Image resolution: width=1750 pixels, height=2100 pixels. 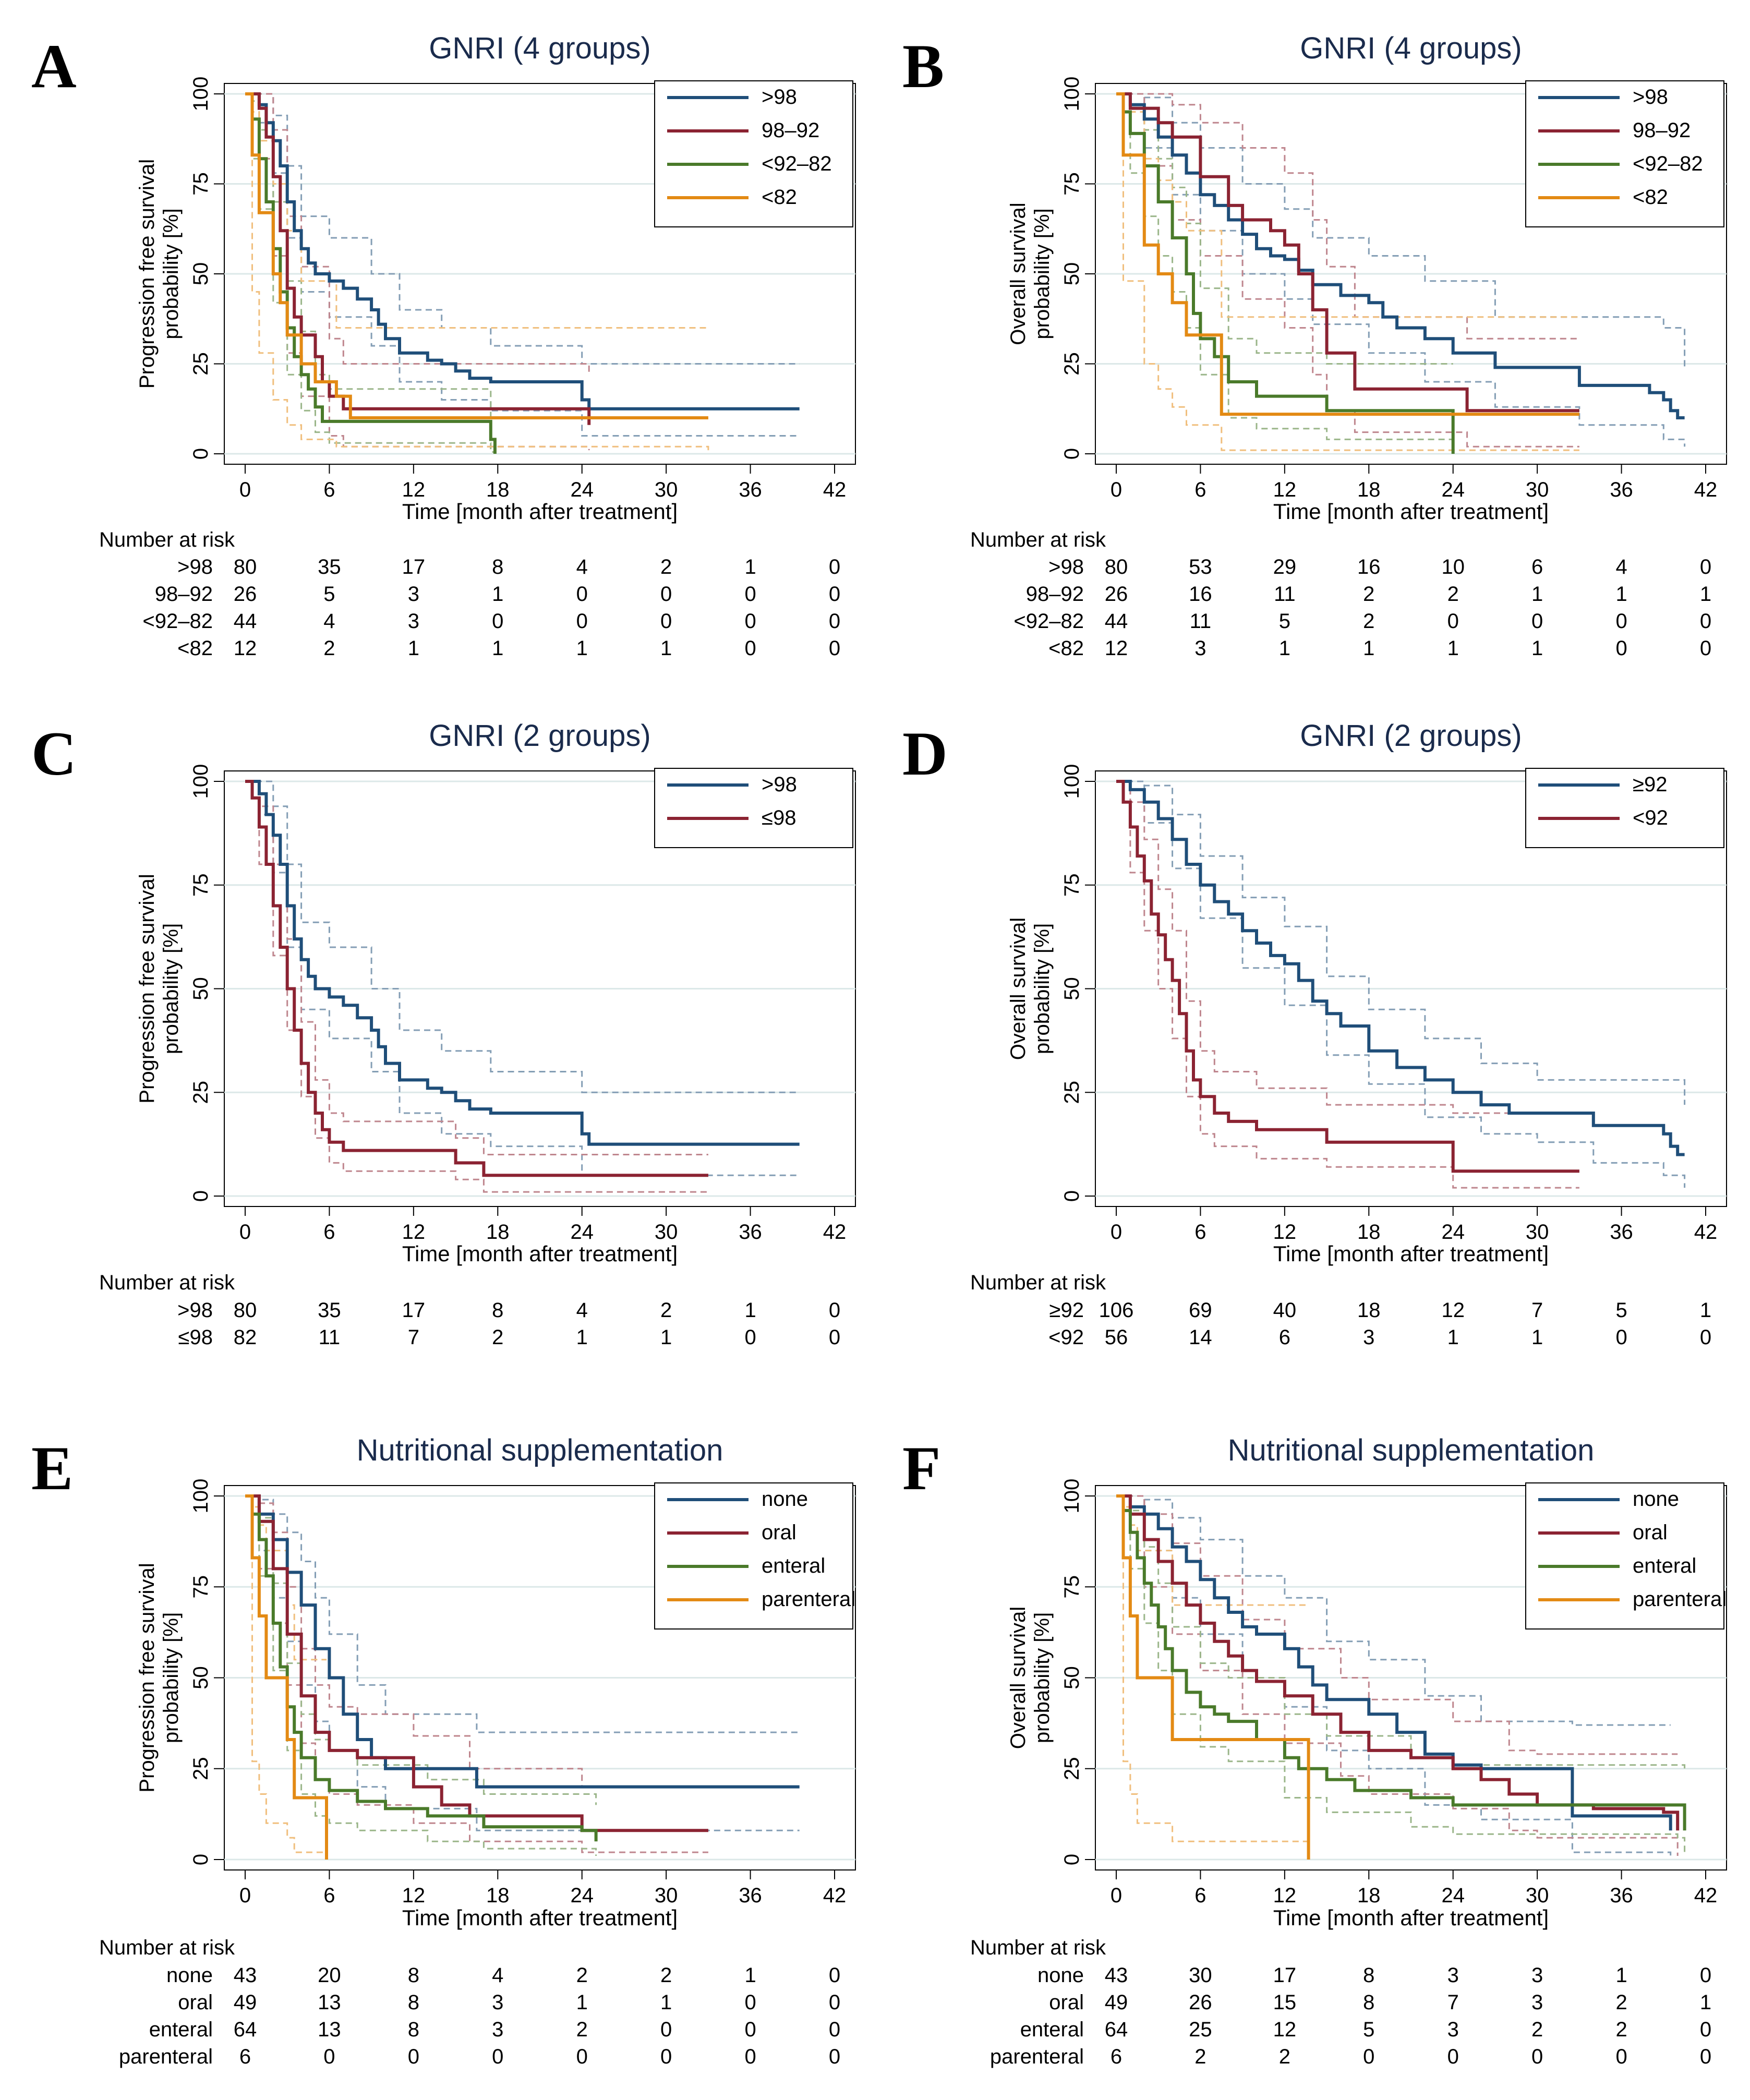 I want to click on survival-curve->98, so click(x=1400, y=255).